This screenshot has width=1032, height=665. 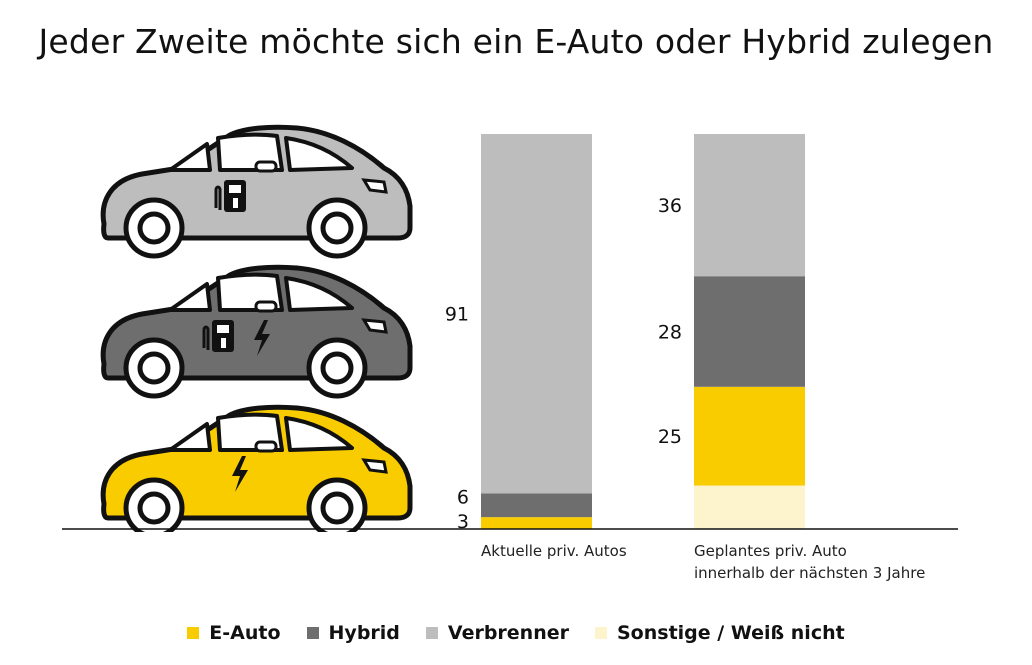 What do you see at coordinates (364, 633) in the screenshot?
I see `legend-label: Hybrid` at bounding box center [364, 633].